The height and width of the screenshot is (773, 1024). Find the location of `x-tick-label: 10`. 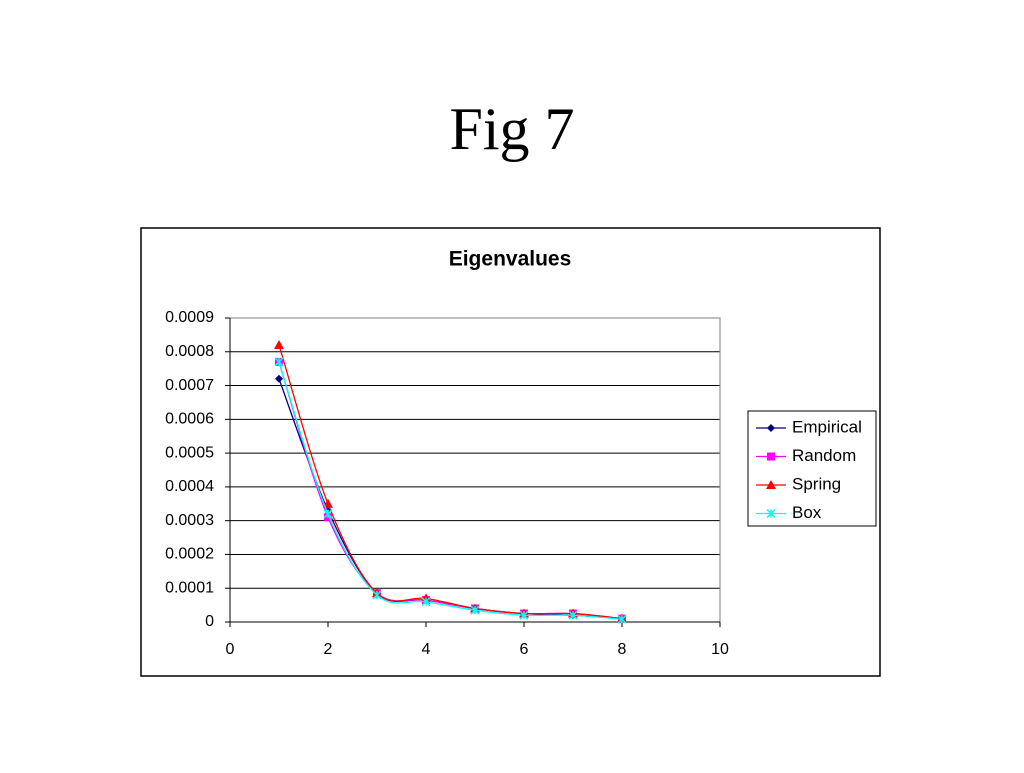

x-tick-label: 10 is located at coordinates (720, 649).